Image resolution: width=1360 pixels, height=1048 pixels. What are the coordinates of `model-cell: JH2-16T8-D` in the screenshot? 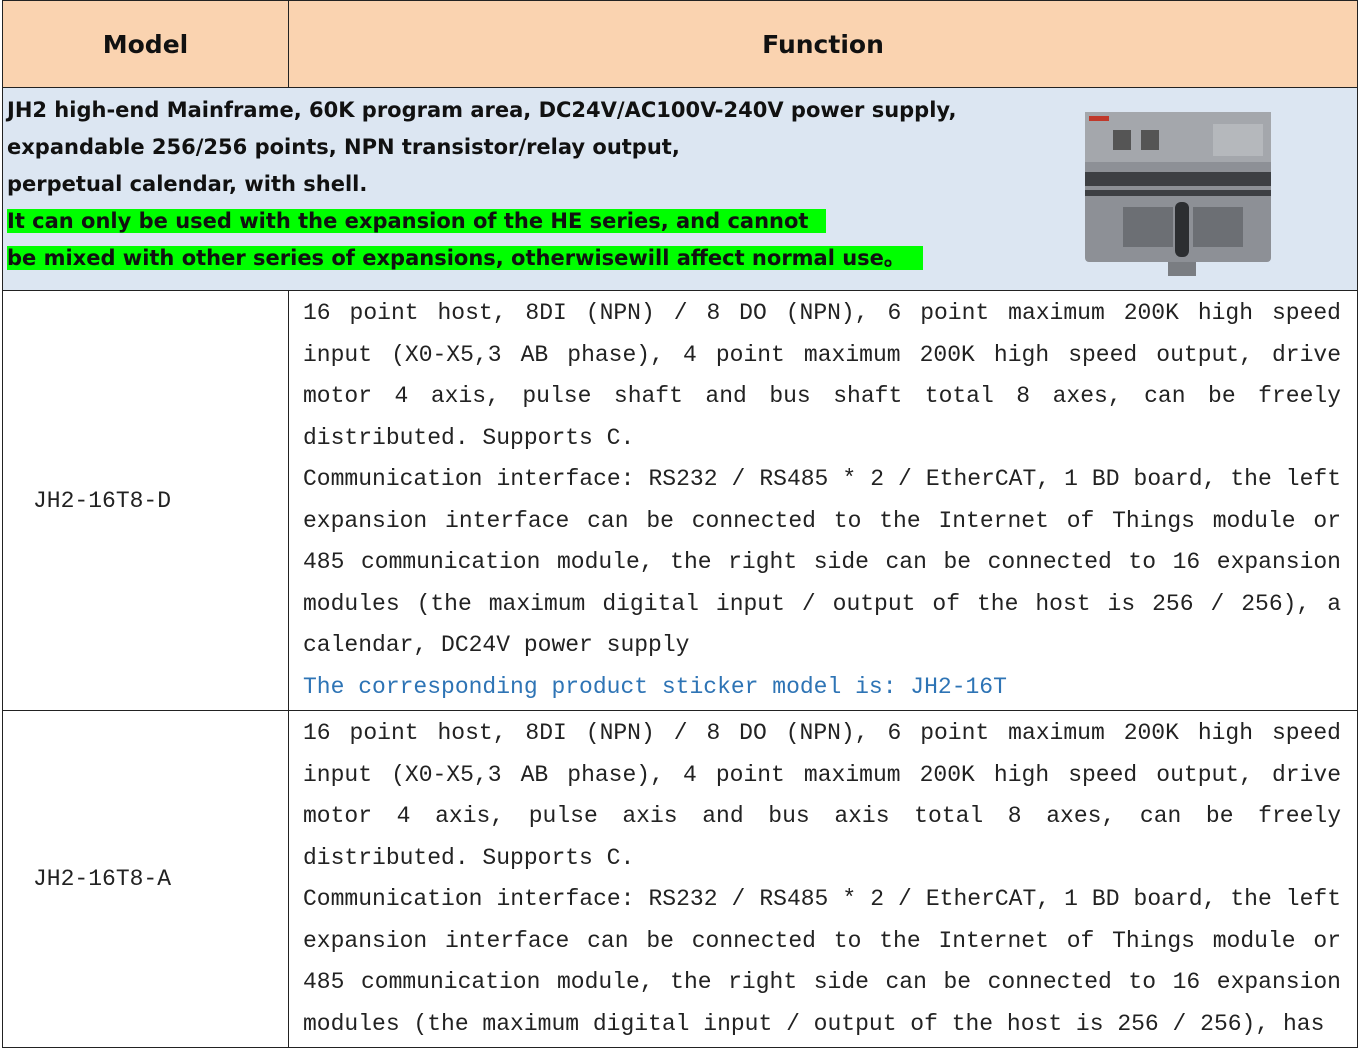 It's located at (145, 500).